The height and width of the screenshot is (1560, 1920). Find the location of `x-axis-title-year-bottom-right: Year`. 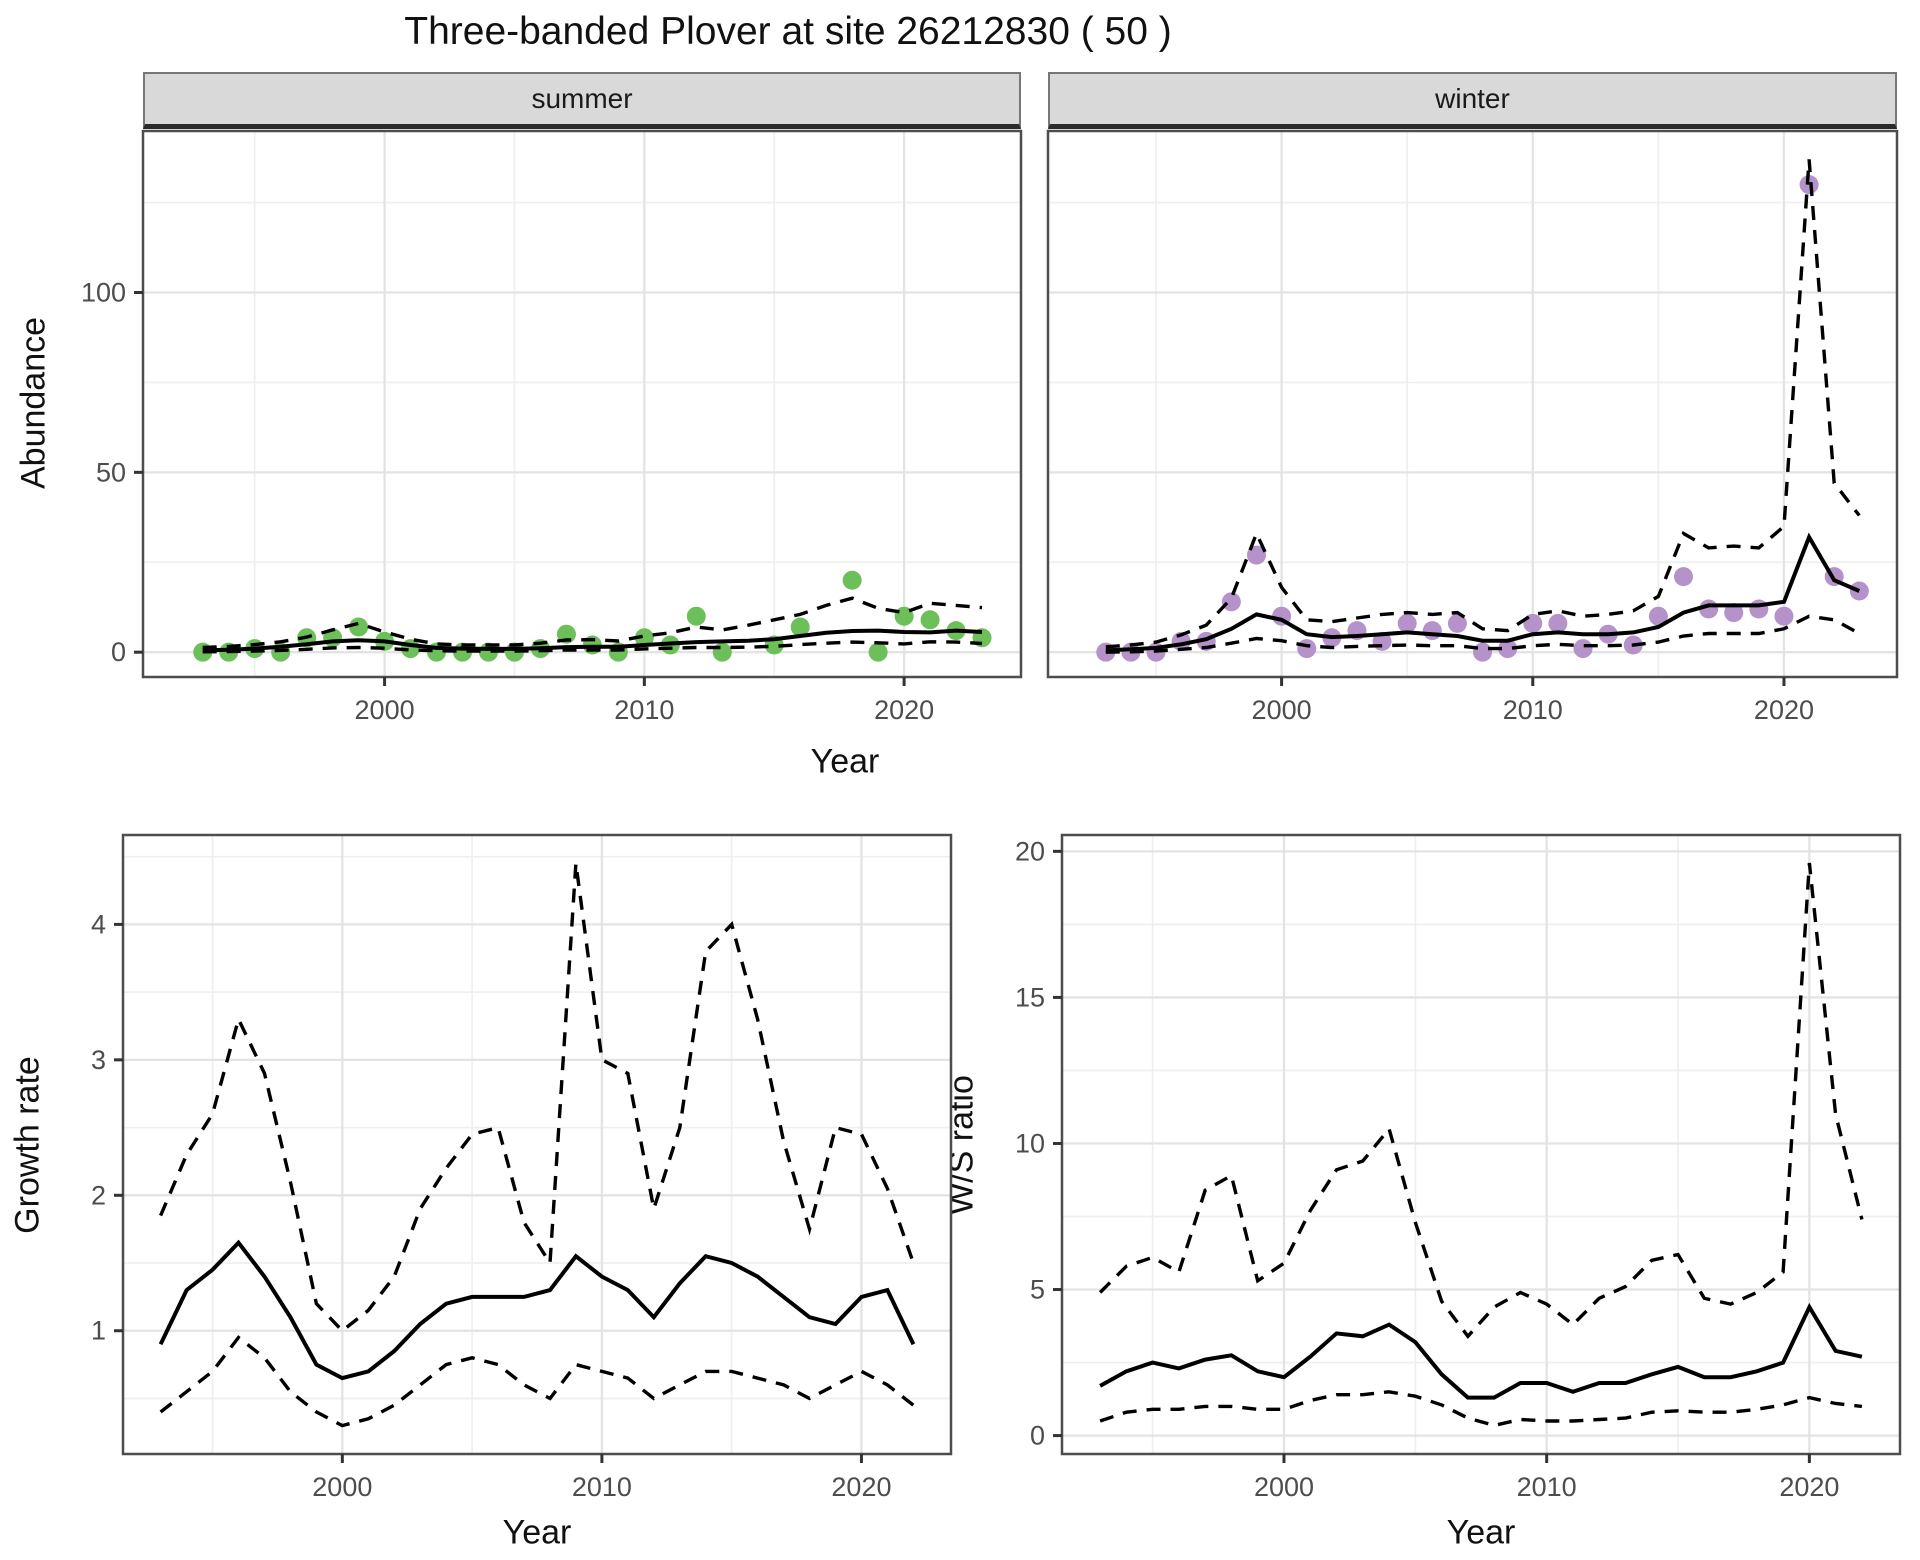

x-axis-title-year-bottom-right: Year is located at coordinates (1481, 1532).